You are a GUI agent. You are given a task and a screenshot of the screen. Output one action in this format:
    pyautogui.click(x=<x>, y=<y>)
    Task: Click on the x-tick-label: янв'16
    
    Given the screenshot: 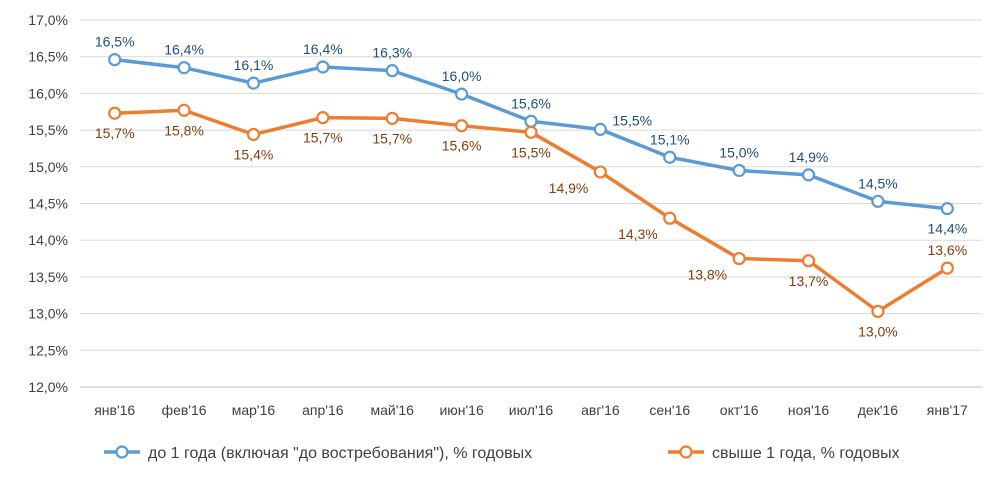 What is the action you would take?
    pyautogui.click(x=114, y=410)
    